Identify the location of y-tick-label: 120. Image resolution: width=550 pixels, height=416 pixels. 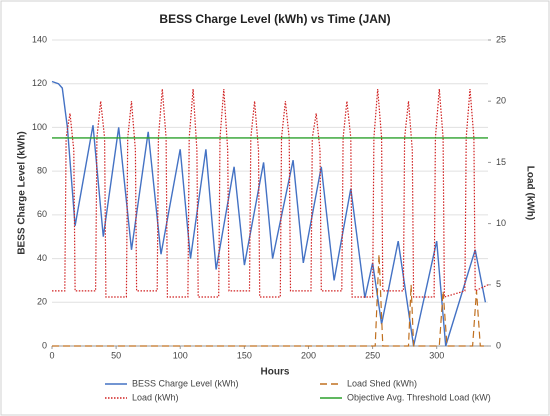
(39, 83).